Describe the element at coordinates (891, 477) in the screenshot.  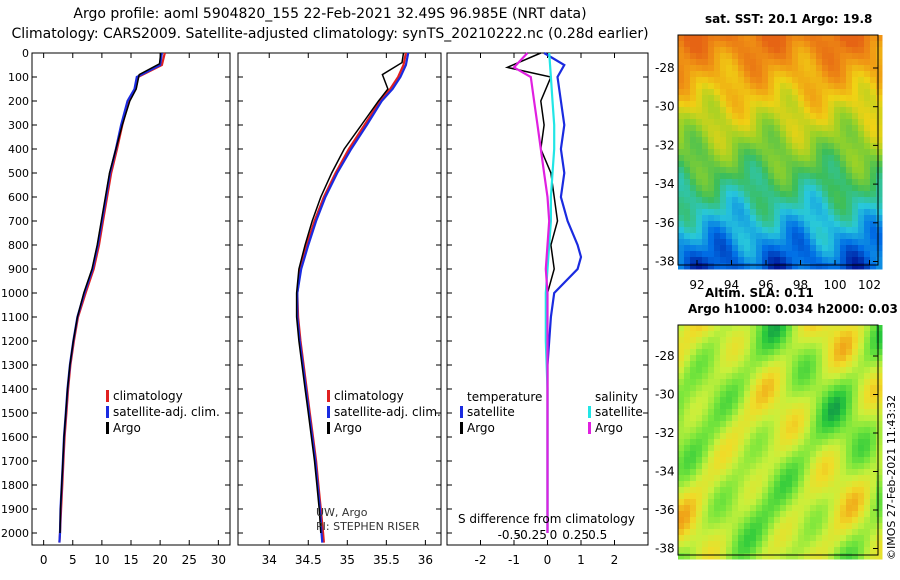
I see `imos-timestamp: ©IMOS 27-Feb-2021 11:43:32` at that location.